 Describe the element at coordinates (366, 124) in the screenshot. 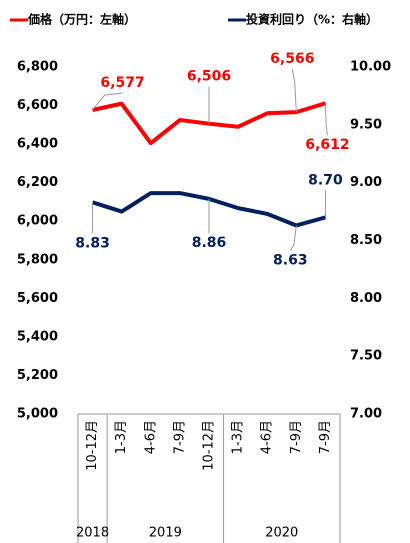

I see `y2-tick-label: 9.50` at that location.